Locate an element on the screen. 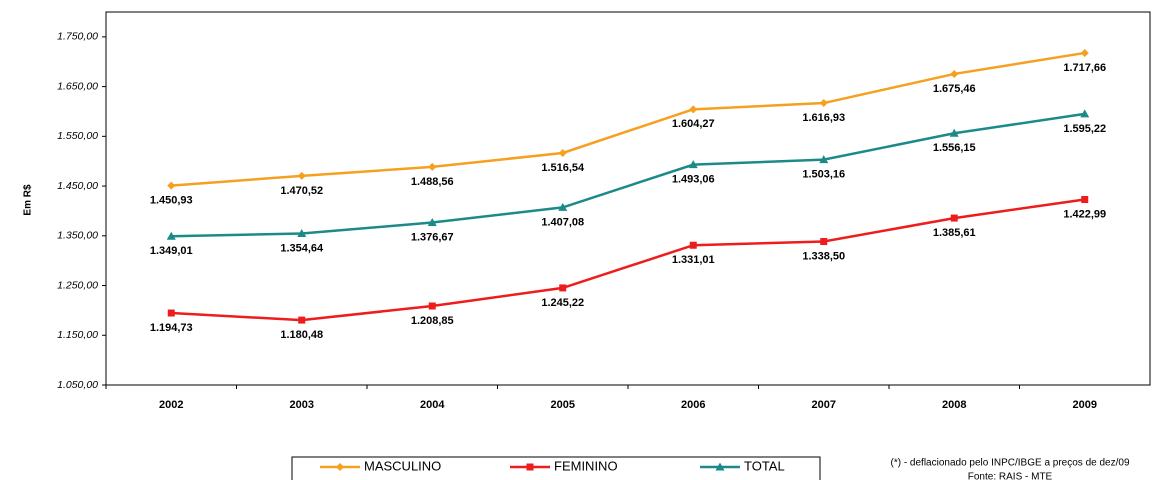 The width and height of the screenshot is (1160, 480). y-tick-label: 1.050,00 is located at coordinates (77, 385).